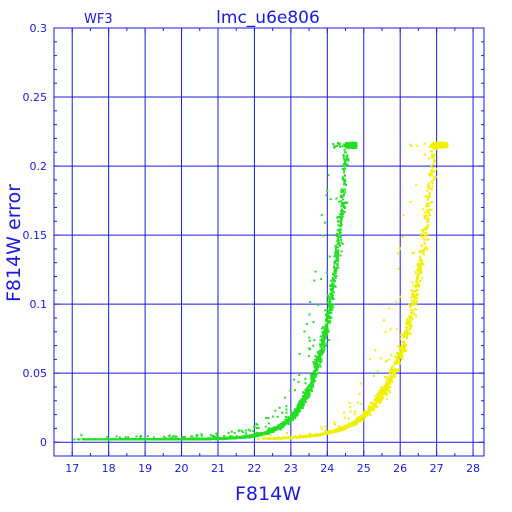 This screenshot has height=512, width=512. Describe the element at coordinates (35, 97) in the screenshot. I see `y-tick-label: 0.25` at that location.